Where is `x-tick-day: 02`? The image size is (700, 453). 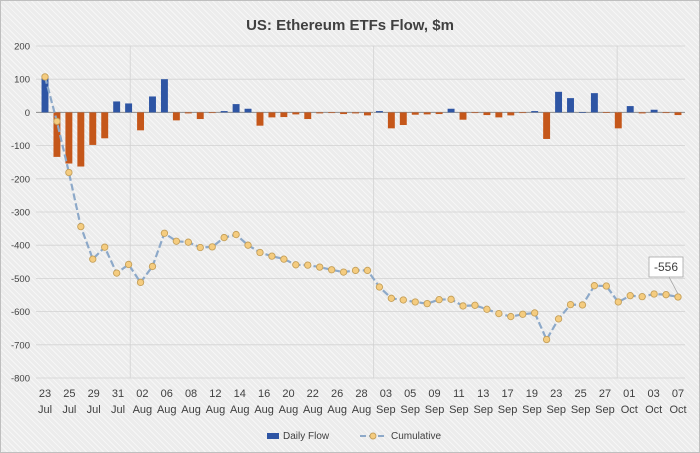 x-tick-day: 02 is located at coordinates (142, 394).